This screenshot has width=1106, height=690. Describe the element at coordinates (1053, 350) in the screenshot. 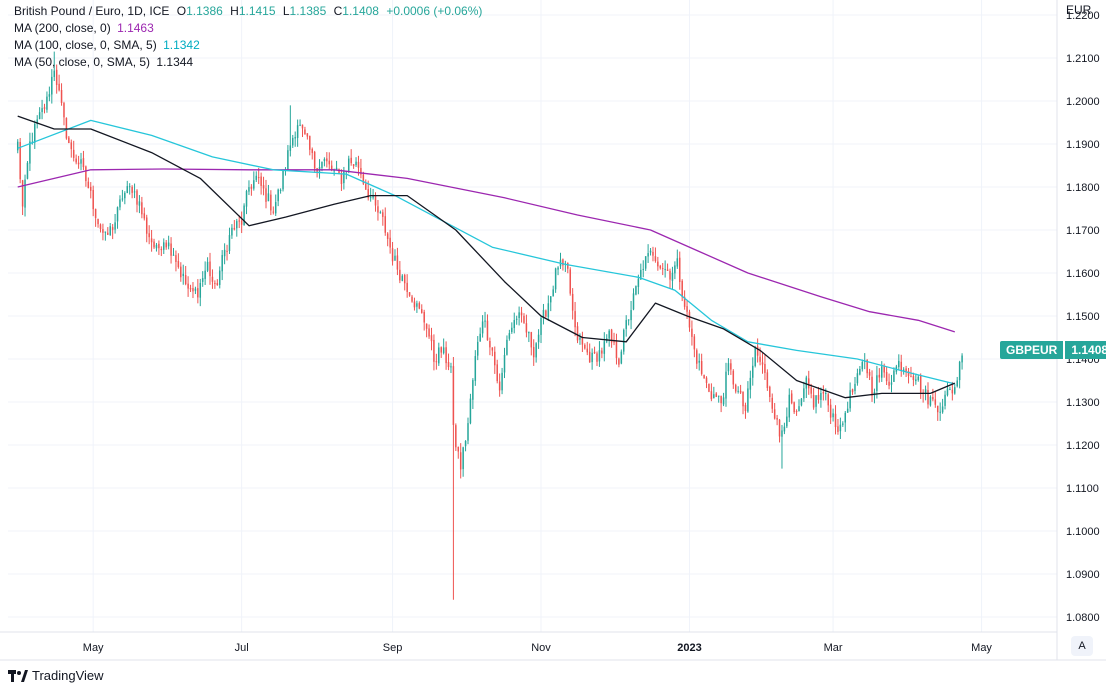

I see `last-price-tag: GBPEUR 1.1408` at that location.